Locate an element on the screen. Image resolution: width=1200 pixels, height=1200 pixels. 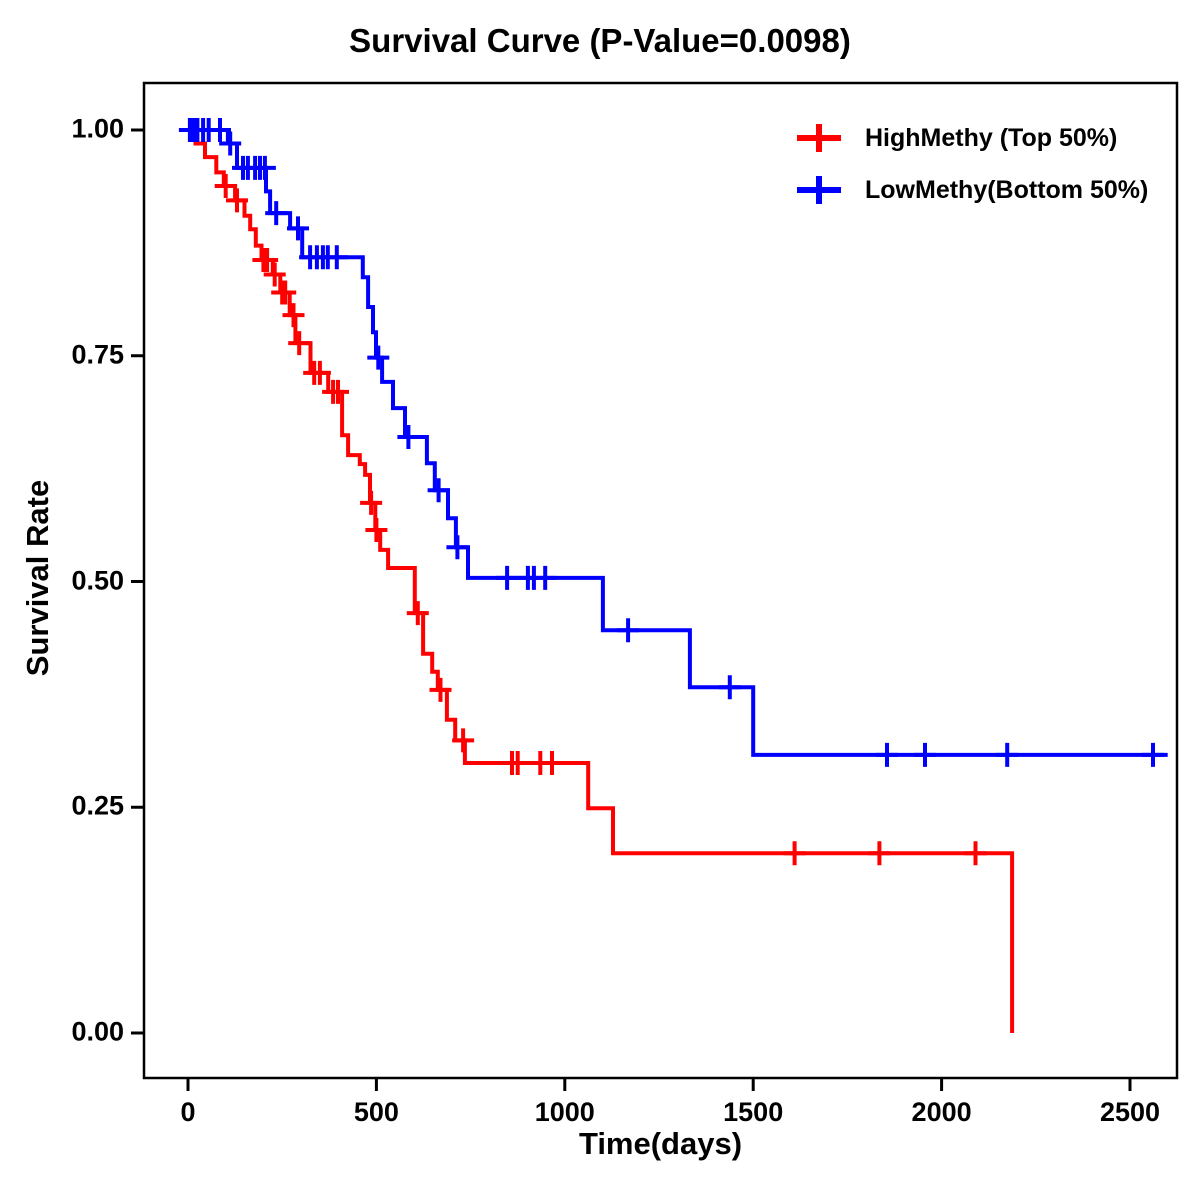
x-tick-label-500: 500 is located at coordinates (376, 1112).